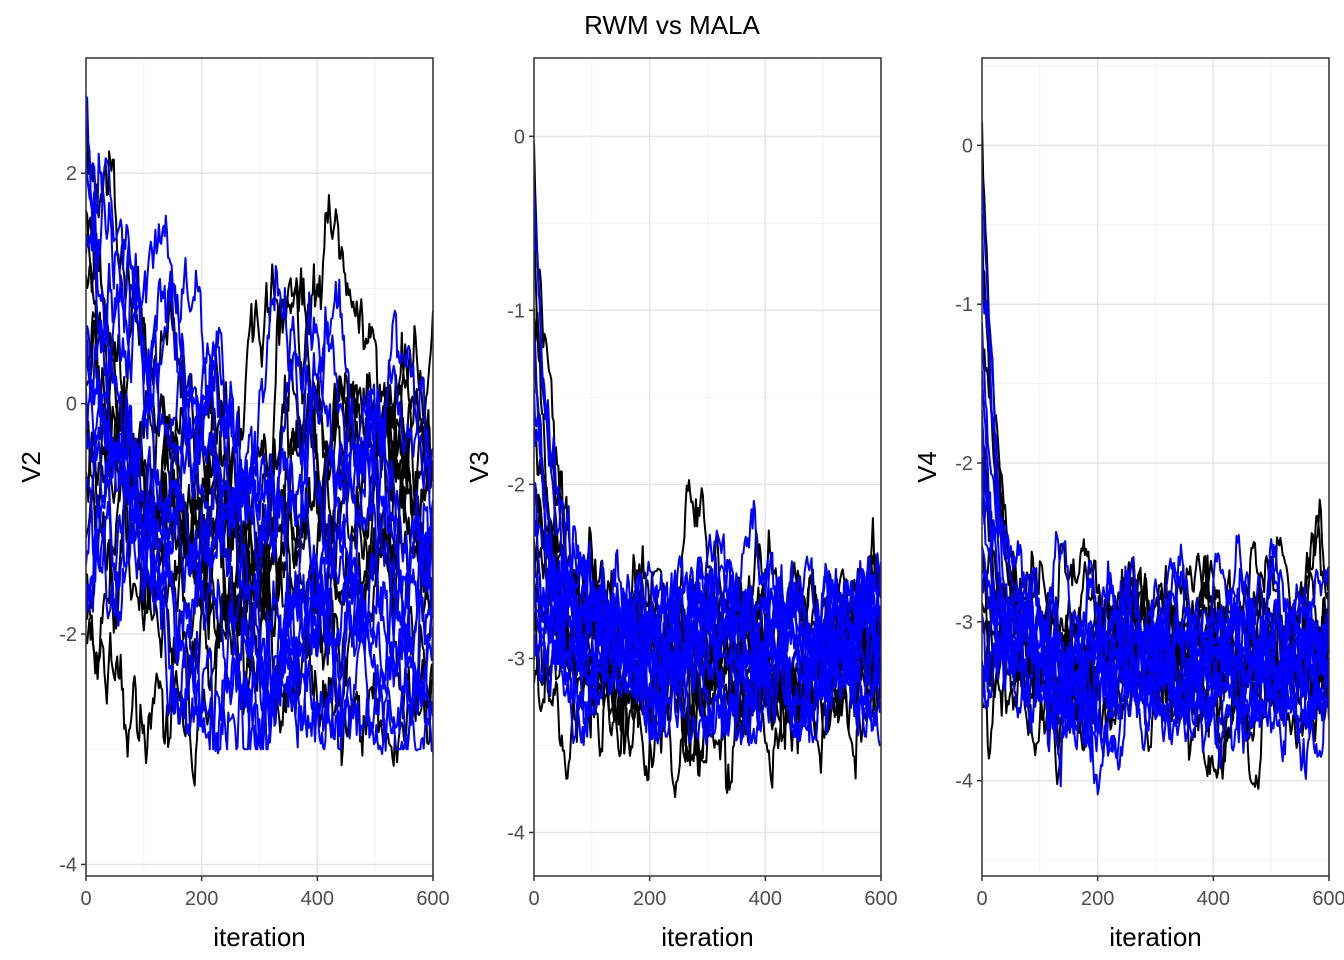 Image resolution: width=1344 pixels, height=960 pixels. What do you see at coordinates (71, 174) in the screenshot?
I see `y-tick-label: 2` at bounding box center [71, 174].